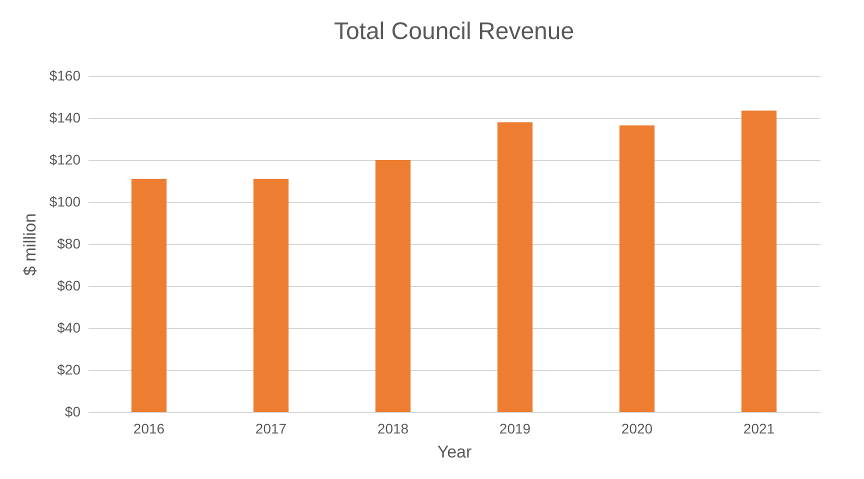  I want to click on x-tick-label: 2021, so click(759, 428).